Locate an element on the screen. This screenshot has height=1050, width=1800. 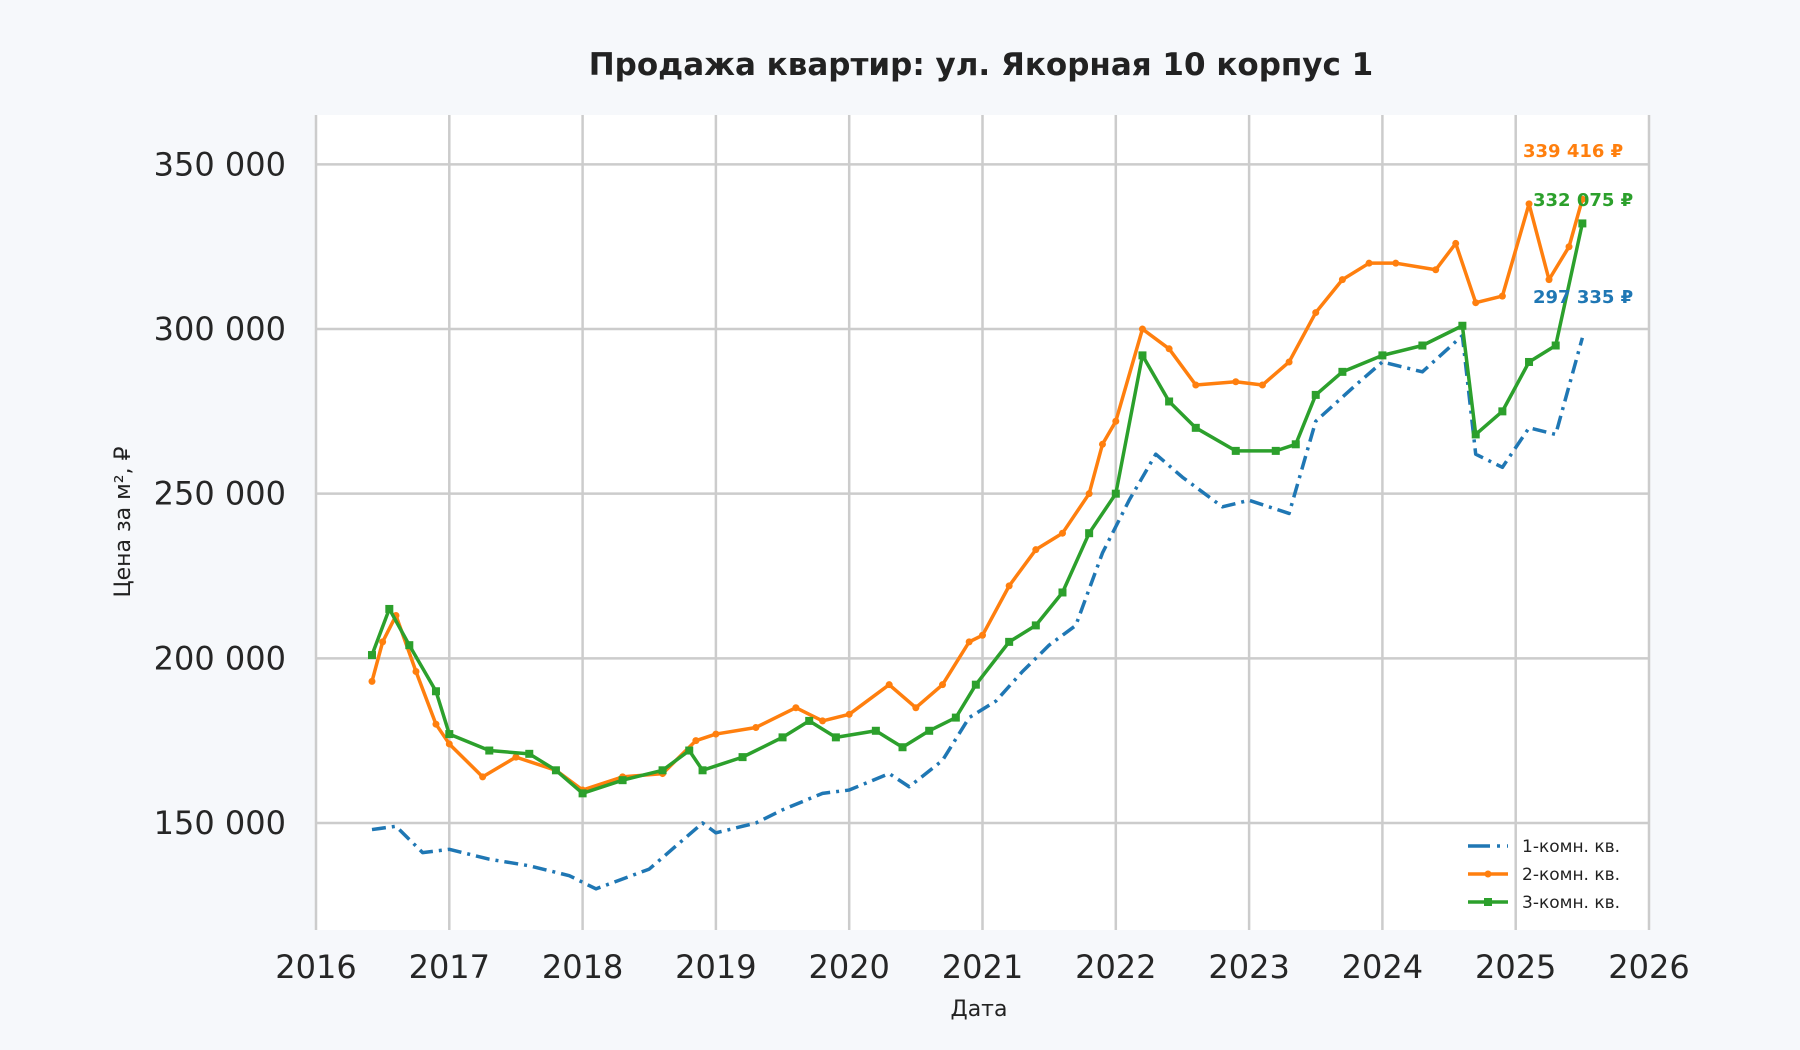
x-tick-label: 2020 is located at coordinates (848, 967).